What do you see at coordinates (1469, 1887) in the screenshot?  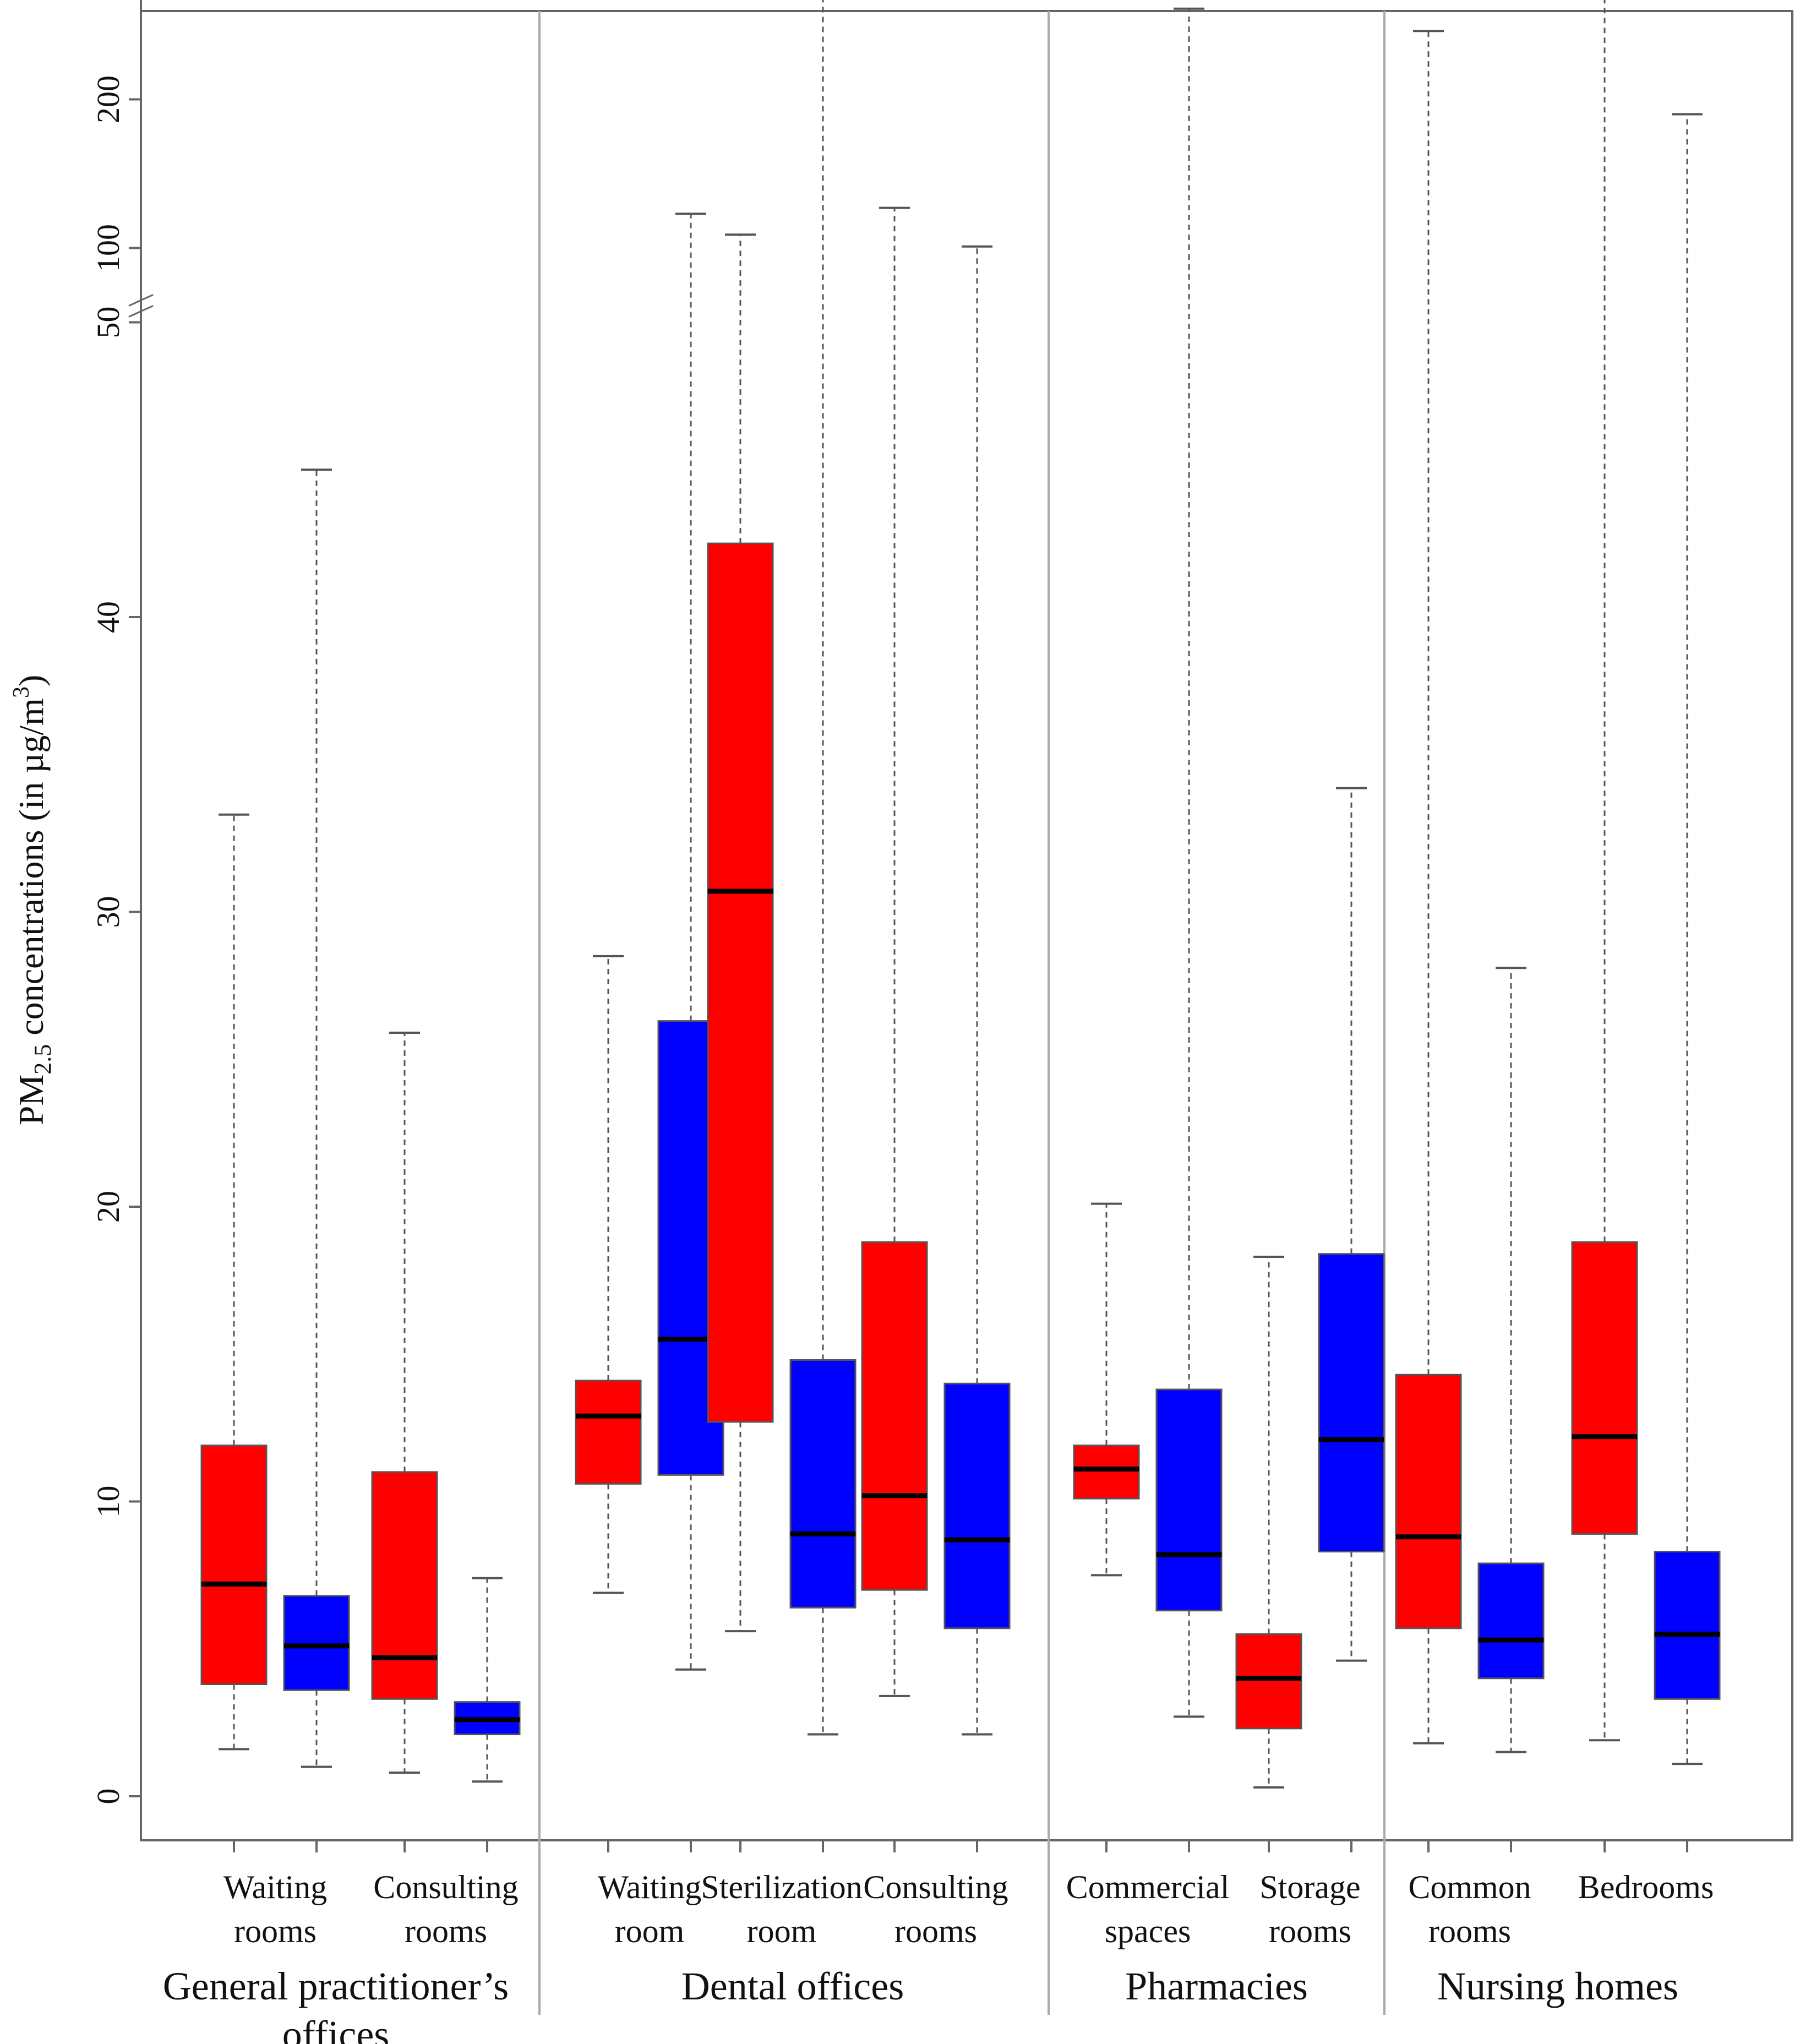 I see `category-label: Common` at bounding box center [1469, 1887].